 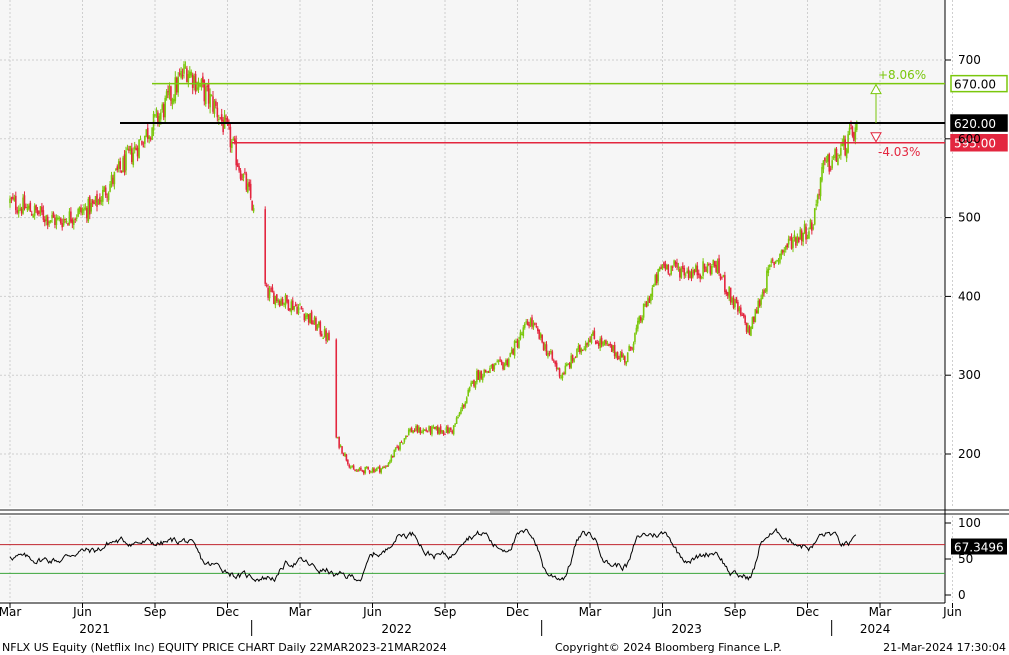 I want to click on x-tick-label: Dec, so click(x=807, y=612).